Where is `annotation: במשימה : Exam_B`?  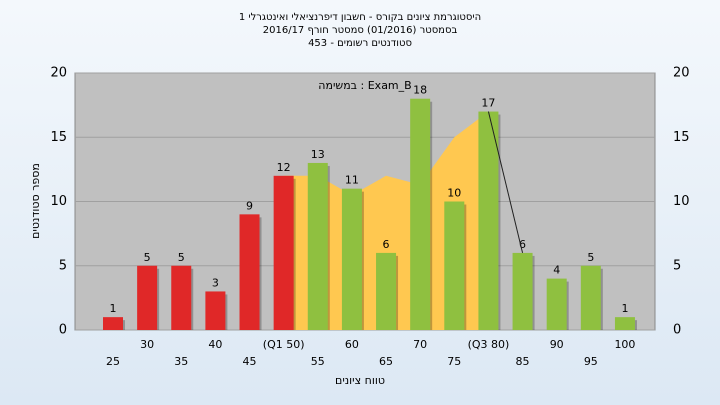 annotation: במשימה : Exam_B is located at coordinates (364, 85).